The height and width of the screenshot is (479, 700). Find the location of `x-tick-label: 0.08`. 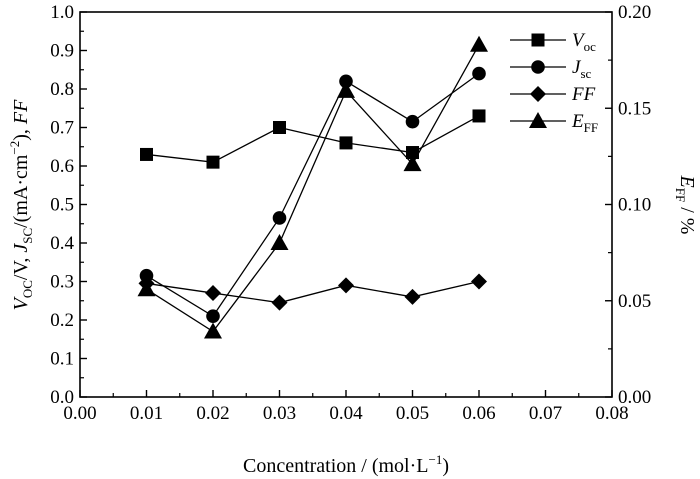

x-tick-label: 0.08 is located at coordinates (611, 413).